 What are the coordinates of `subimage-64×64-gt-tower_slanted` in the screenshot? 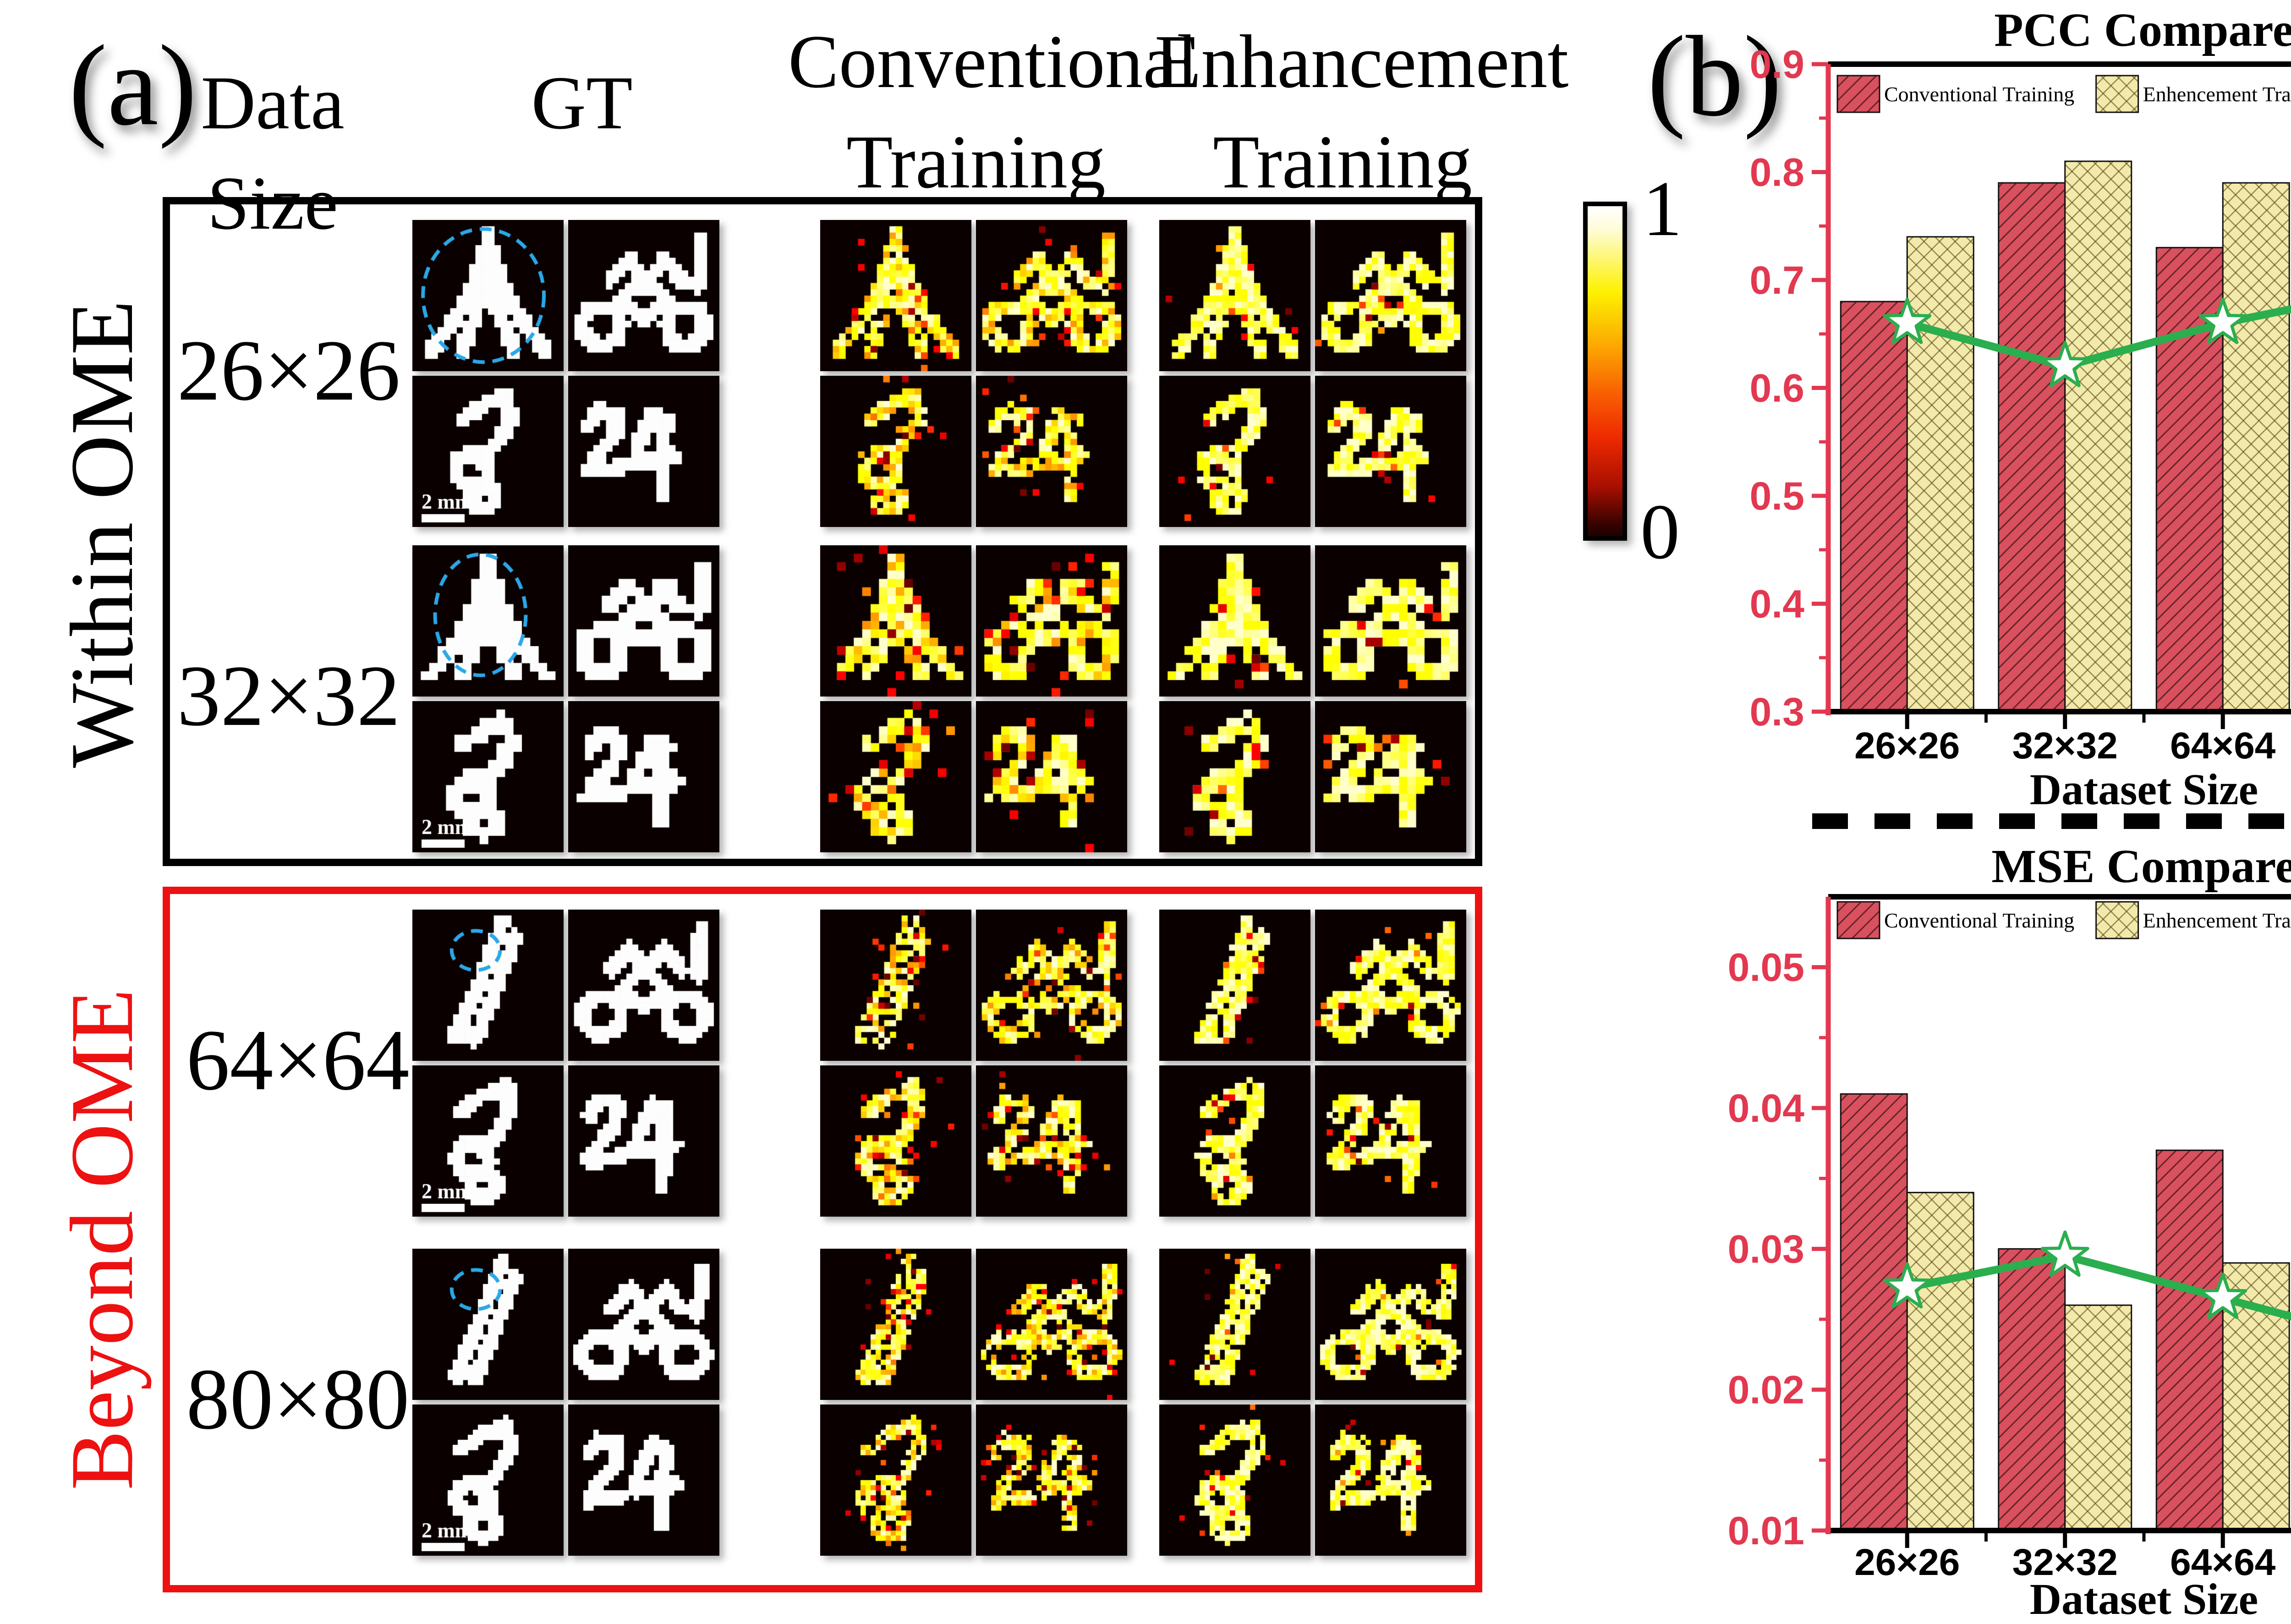 It's located at (488, 985).